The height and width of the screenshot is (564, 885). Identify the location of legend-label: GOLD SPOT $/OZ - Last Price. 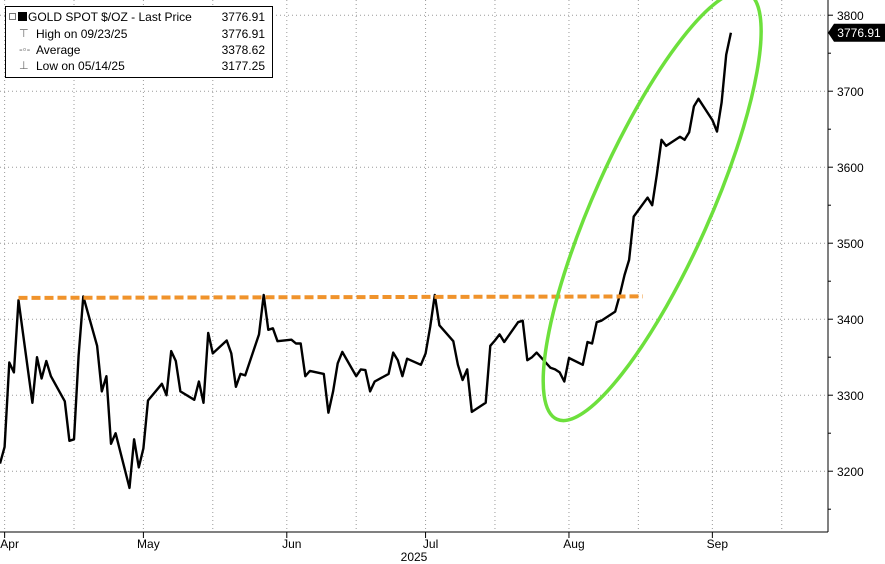
(110, 17).